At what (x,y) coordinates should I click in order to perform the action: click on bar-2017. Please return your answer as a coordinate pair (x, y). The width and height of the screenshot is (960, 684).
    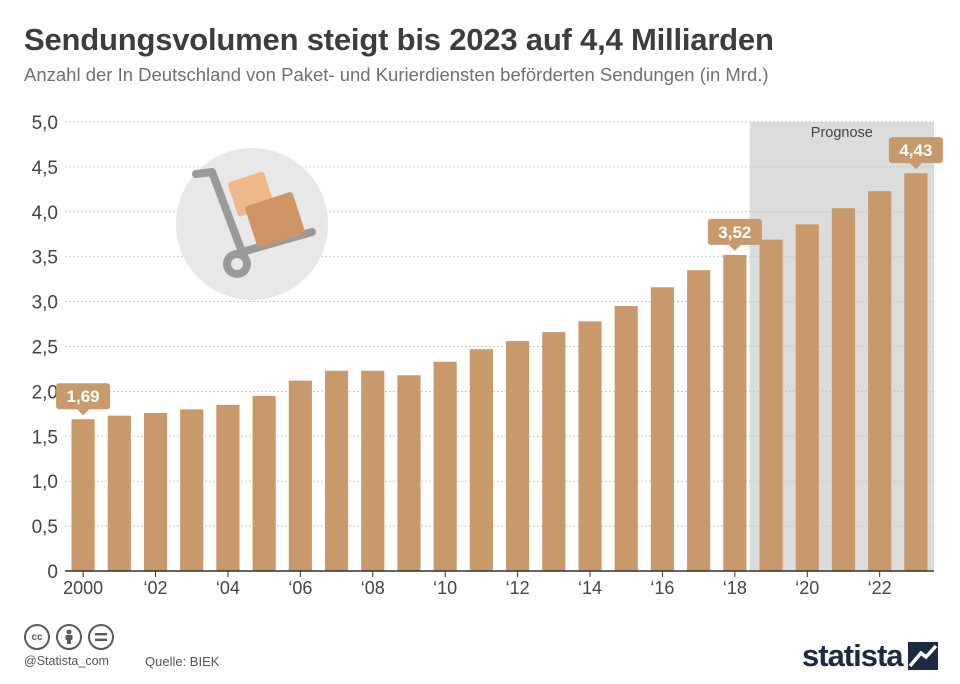
    Looking at the image, I should click on (699, 420).